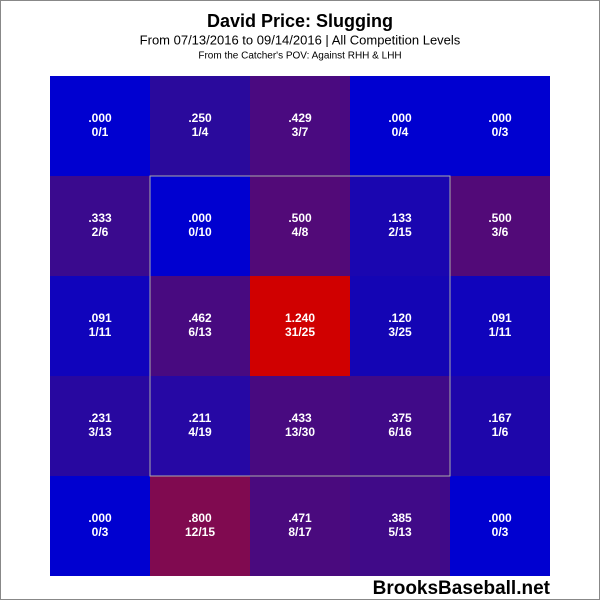 The width and height of the screenshot is (600, 600). Describe the element at coordinates (500, 418) in the screenshot. I see `cell-value-label: .167` at that location.